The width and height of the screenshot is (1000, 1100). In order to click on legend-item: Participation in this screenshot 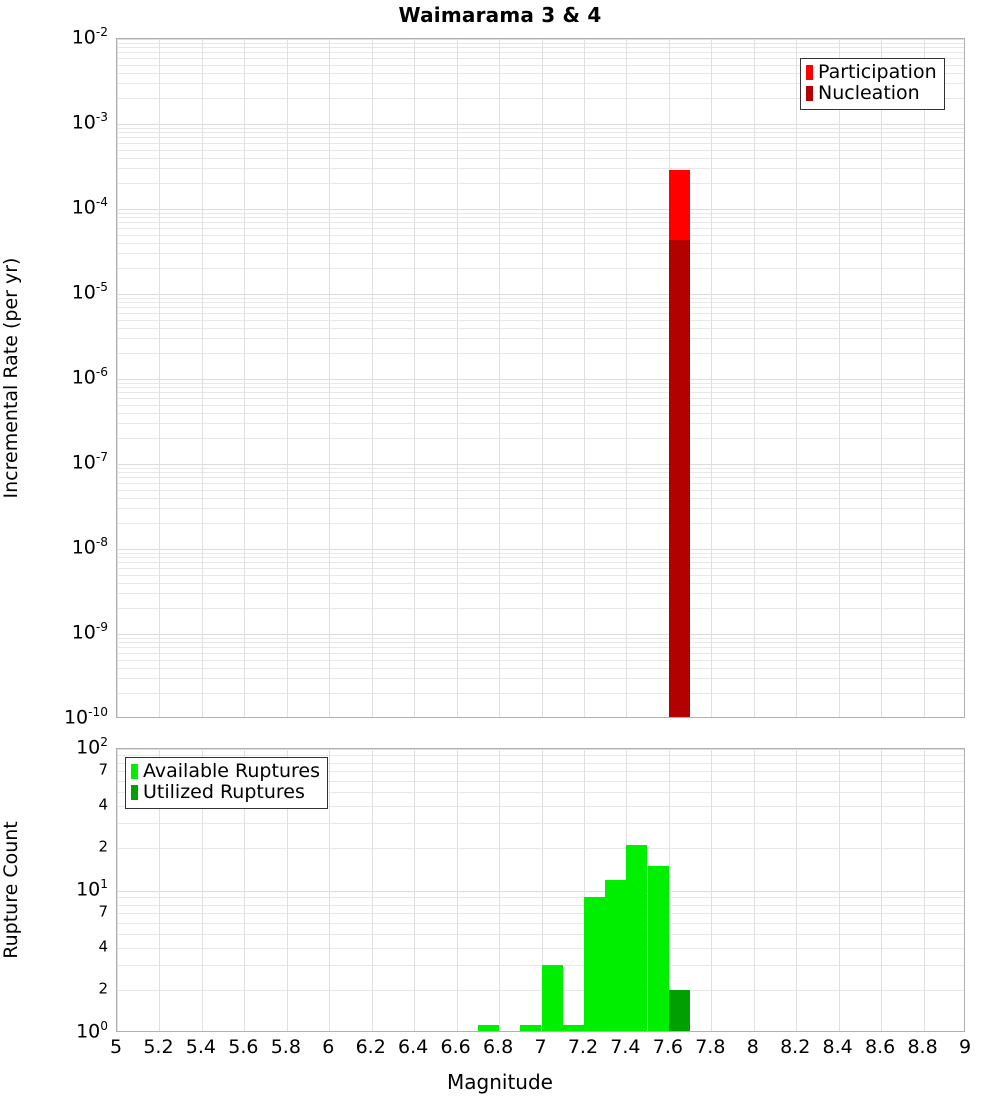, I will do `click(871, 72)`.